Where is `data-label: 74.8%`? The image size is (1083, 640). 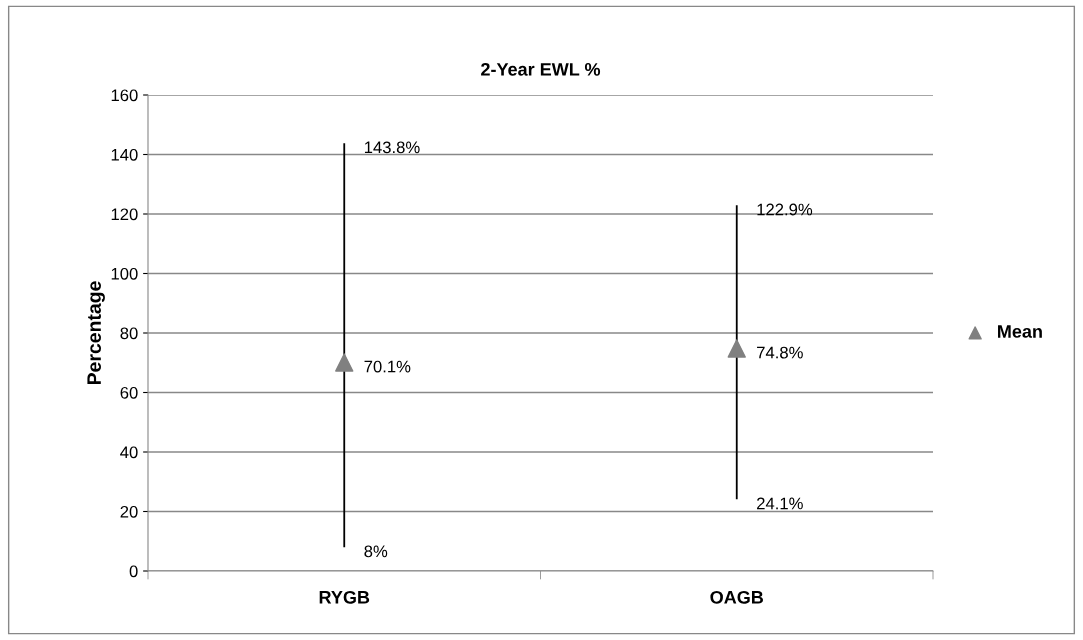 data-label: 74.8% is located at coordinates (780, 352).